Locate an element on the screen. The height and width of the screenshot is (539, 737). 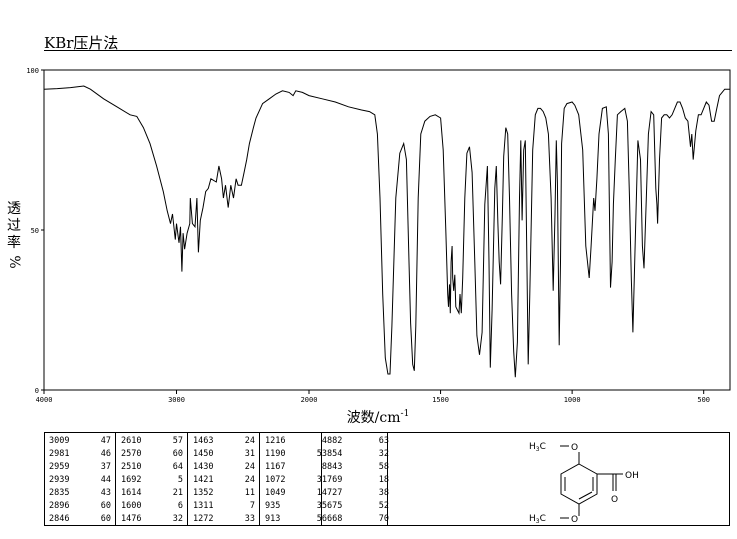
x-tick-label: 2000 is located at coordinates (309, 400).